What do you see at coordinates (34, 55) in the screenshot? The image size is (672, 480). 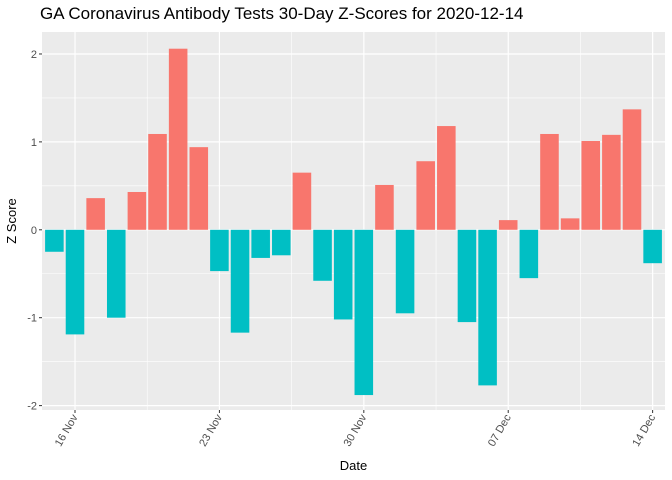 I see `y-tick-label: 2` at bounding box center [34, 55].